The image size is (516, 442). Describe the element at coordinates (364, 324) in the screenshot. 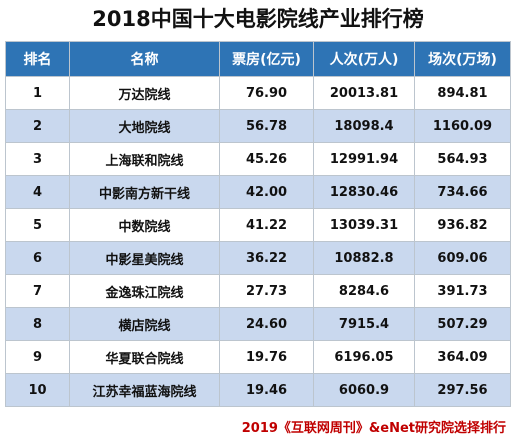

I see `audience-cell: 7915.4` at that location.